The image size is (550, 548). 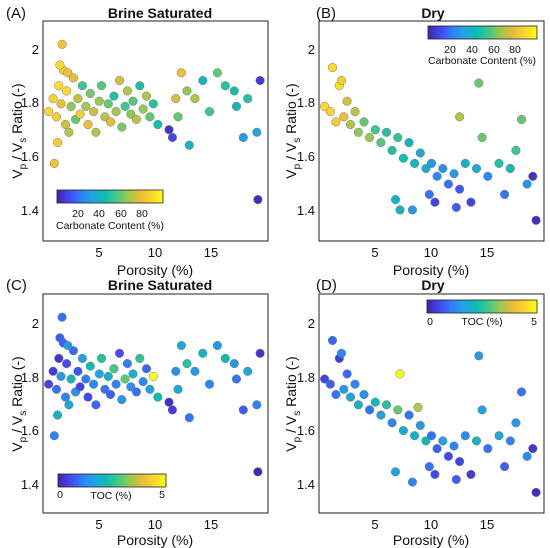 What do you see at coordinates (481, 322) in the screenshot?
I see `colorbar-label: TOC (%)` at bounding box center [481, 322].